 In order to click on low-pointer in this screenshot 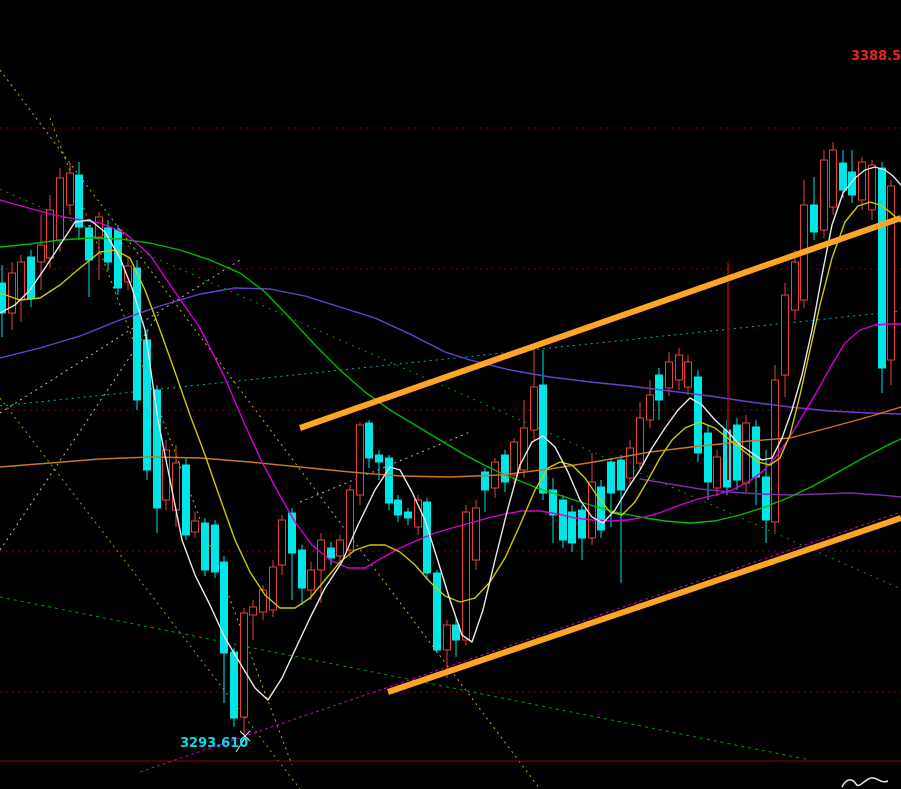, I will do `click(240, 745)`.